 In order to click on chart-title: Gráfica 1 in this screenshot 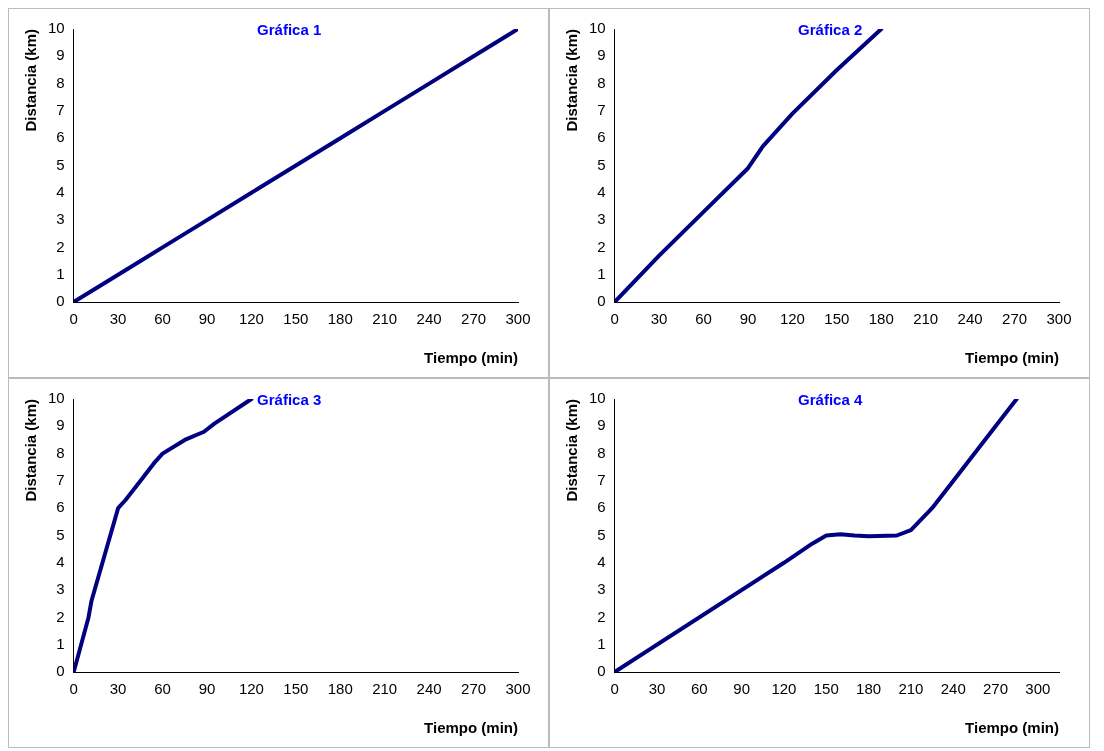, I will do `click(289, 29)`.